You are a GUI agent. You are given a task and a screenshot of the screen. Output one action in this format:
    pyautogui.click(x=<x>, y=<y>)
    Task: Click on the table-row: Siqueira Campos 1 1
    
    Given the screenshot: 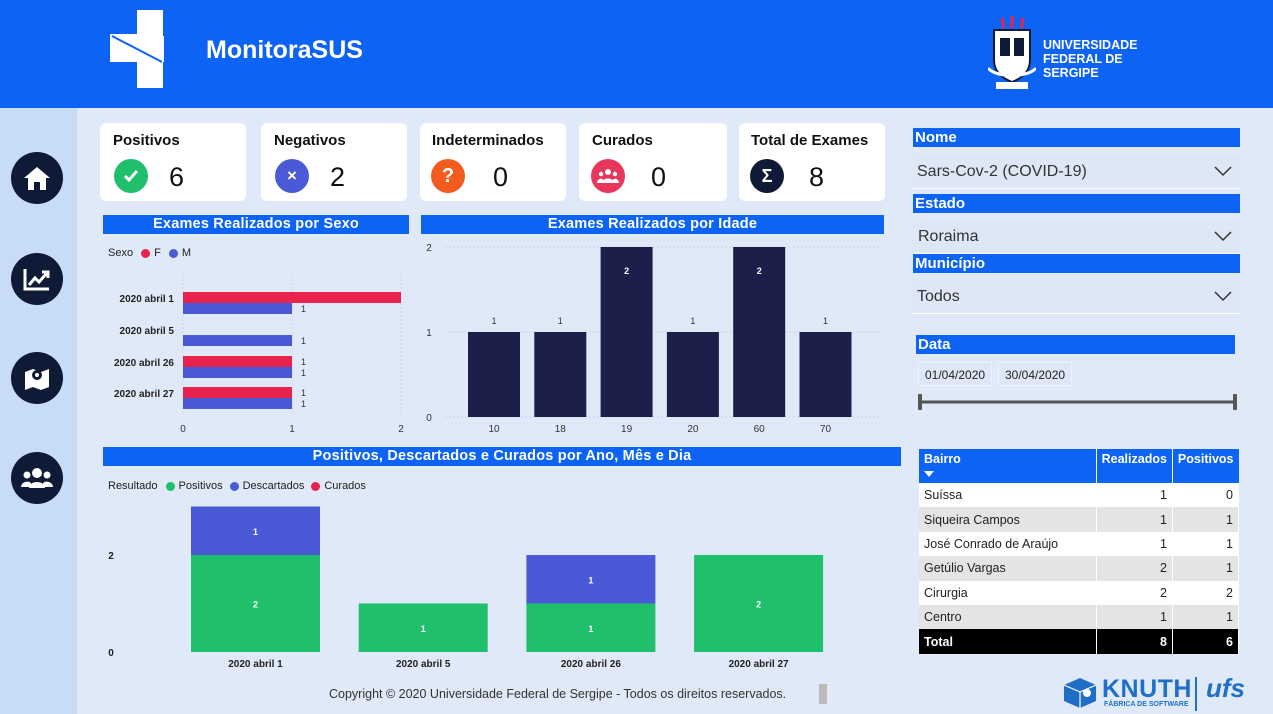 What is the action you would take?
    pyautogui.click(x=1079, y=519)
    